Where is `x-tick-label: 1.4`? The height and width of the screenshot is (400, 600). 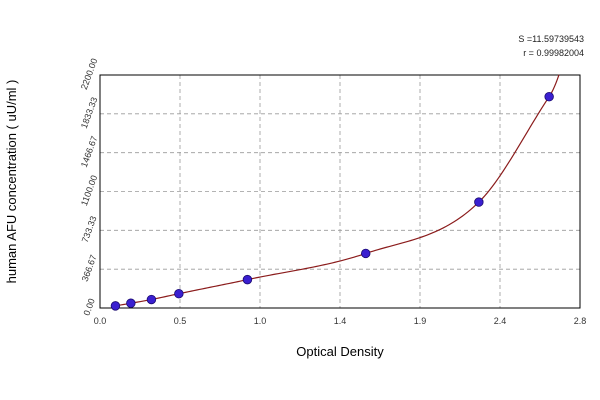
x-tick-label: 1.4 is located at coordinates (340, 321).